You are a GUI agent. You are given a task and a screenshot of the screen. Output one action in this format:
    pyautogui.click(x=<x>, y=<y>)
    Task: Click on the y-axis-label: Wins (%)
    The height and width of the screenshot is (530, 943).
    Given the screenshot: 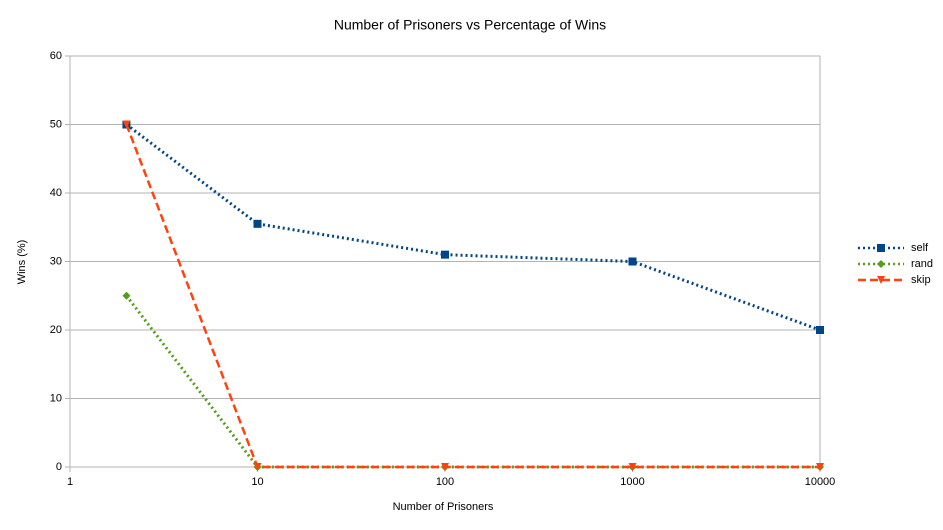 What is the action you would take?
    pyautogui.click(x=22, y=262)
    